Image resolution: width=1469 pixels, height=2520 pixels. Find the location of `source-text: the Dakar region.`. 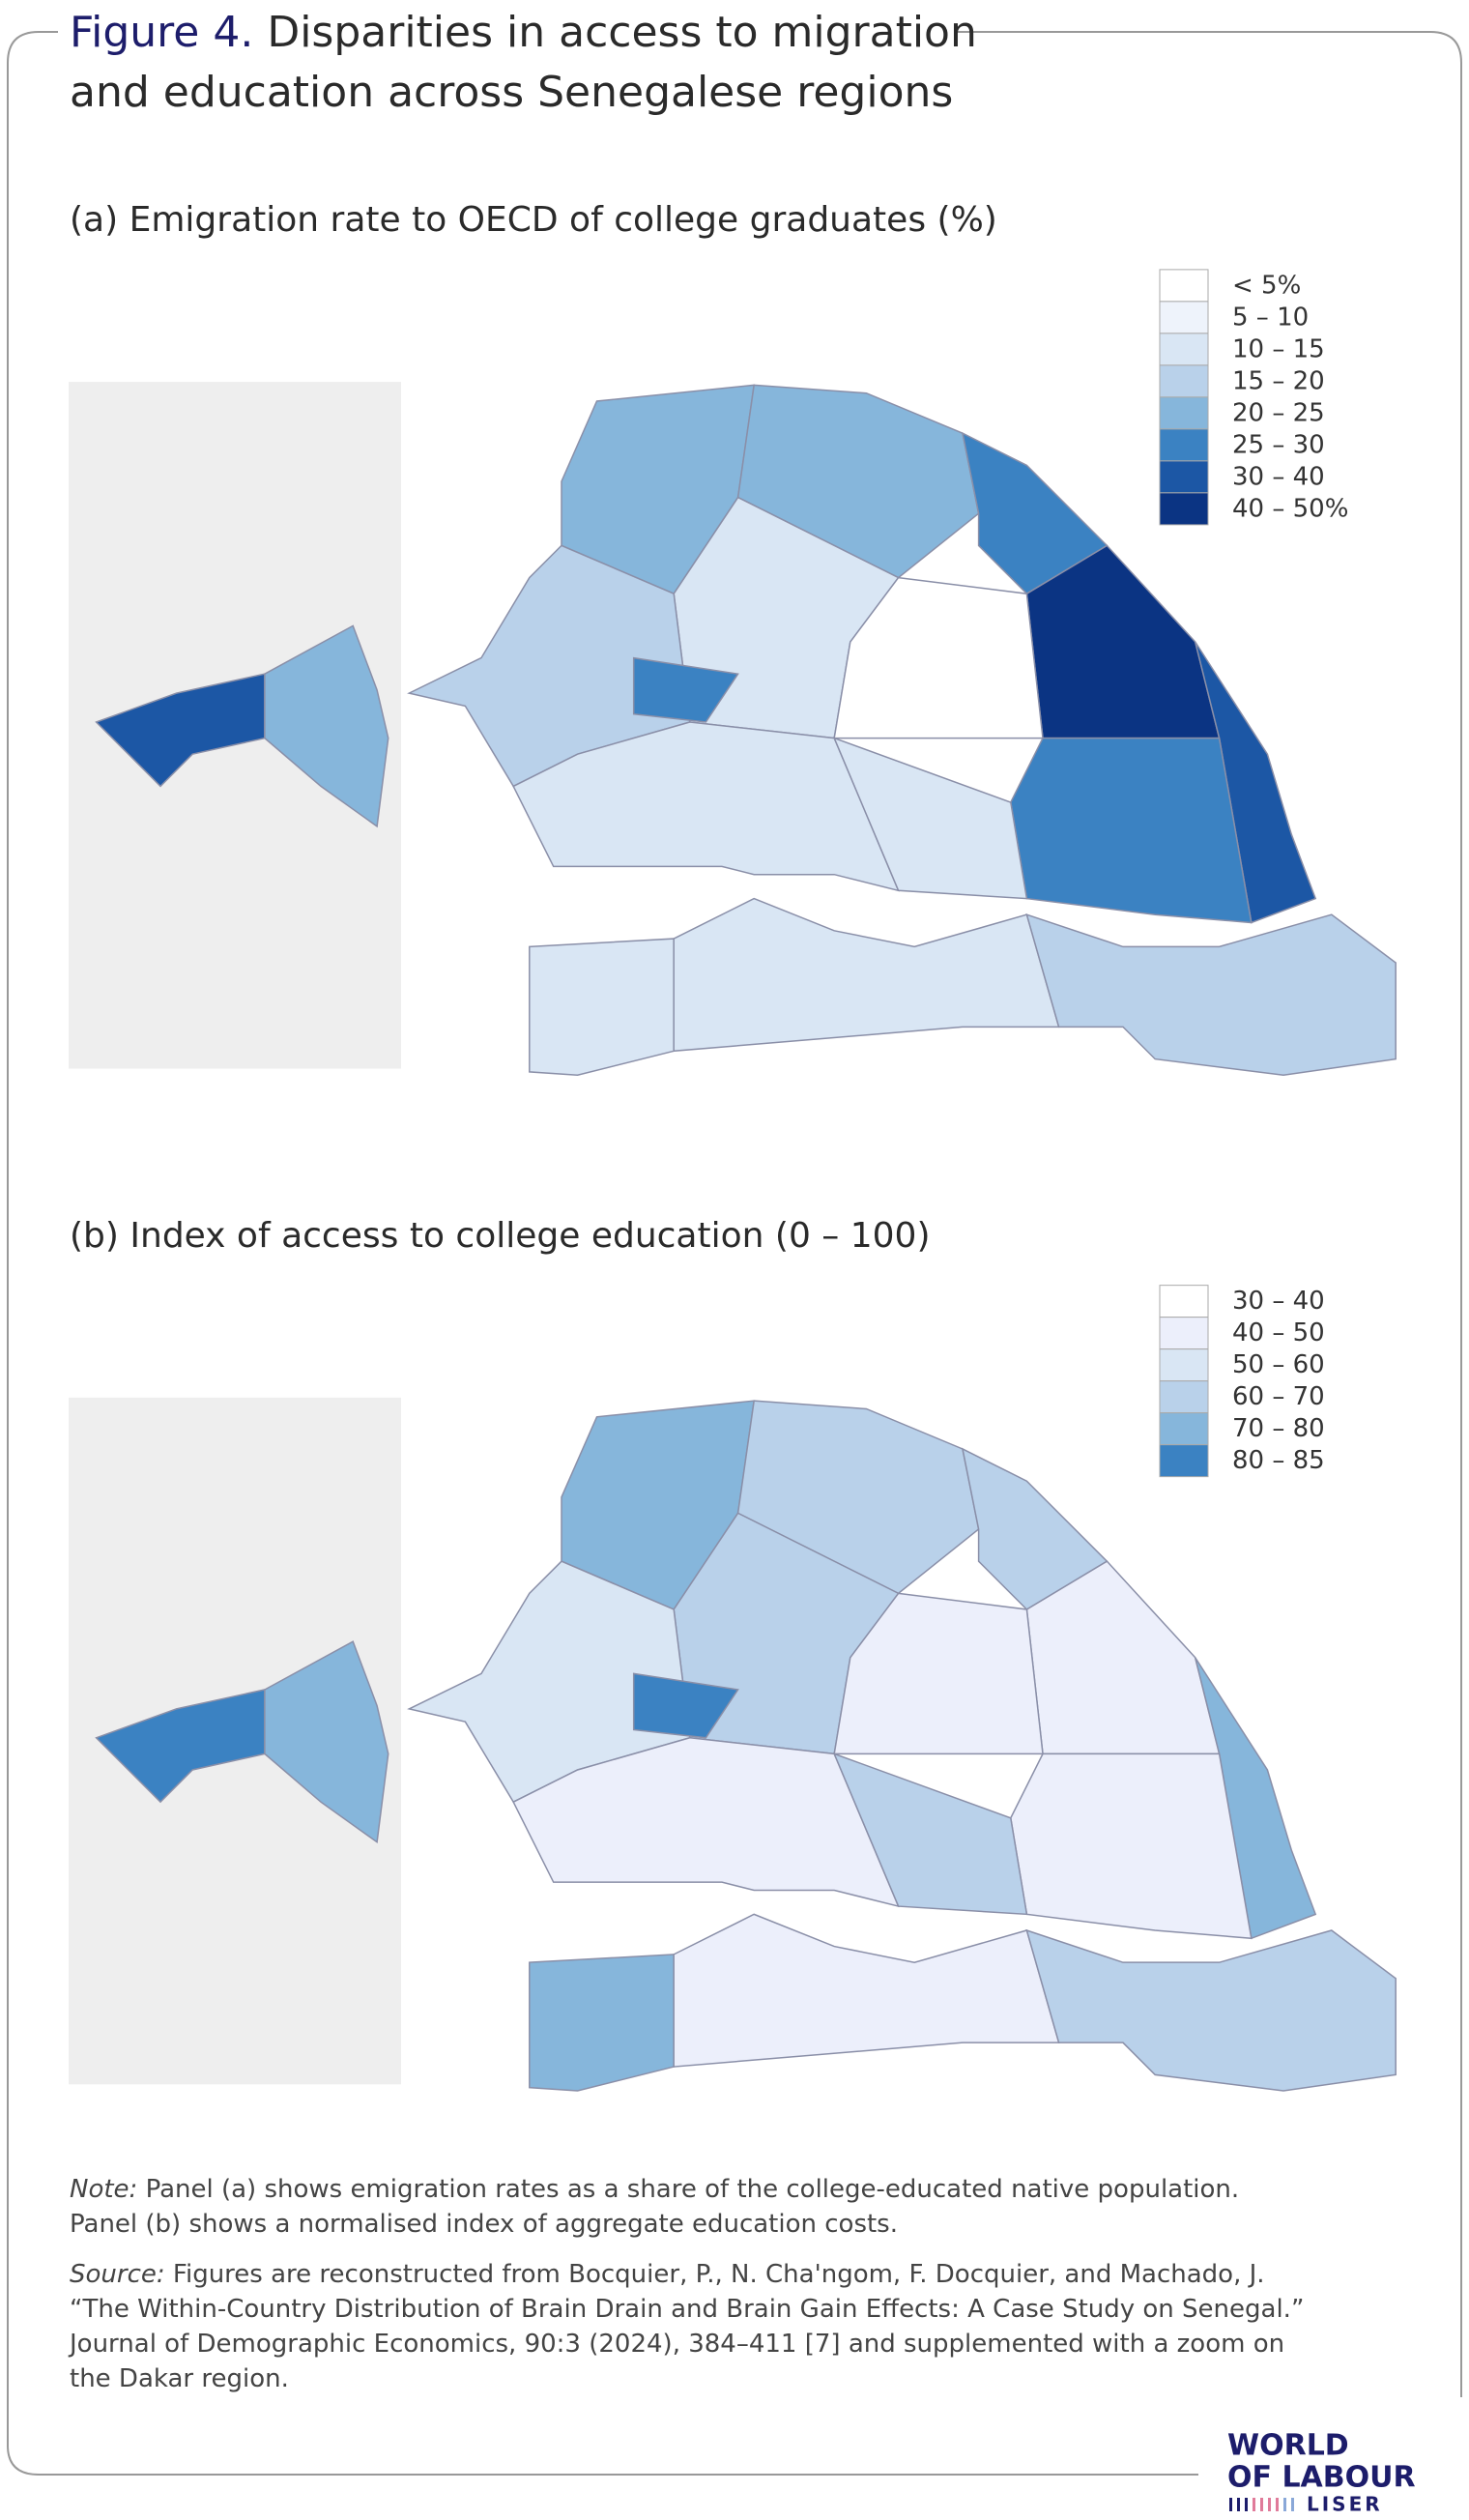

source-text: the Dakar region. is located at coordinates (179, 2378).